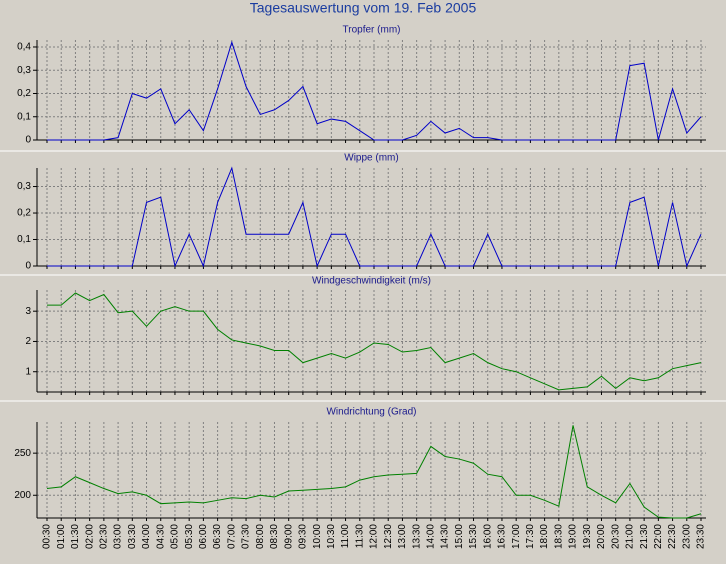 The width and height of the screenshot is (726, 564). What do you see at coordinates (203, 536) in the screenshot?
I see `x-tick-label: 06:00` at bounding box center [203, 536].